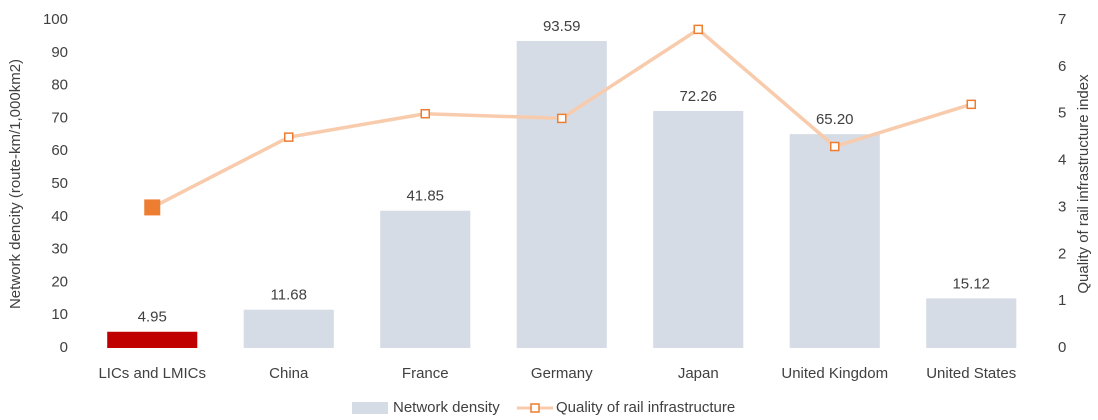 The image size is (1098, 420). What do you see at coordinates (562, 26) in the screenshot?
I see `data-label: 93.59` at bounding box center [562, 26].